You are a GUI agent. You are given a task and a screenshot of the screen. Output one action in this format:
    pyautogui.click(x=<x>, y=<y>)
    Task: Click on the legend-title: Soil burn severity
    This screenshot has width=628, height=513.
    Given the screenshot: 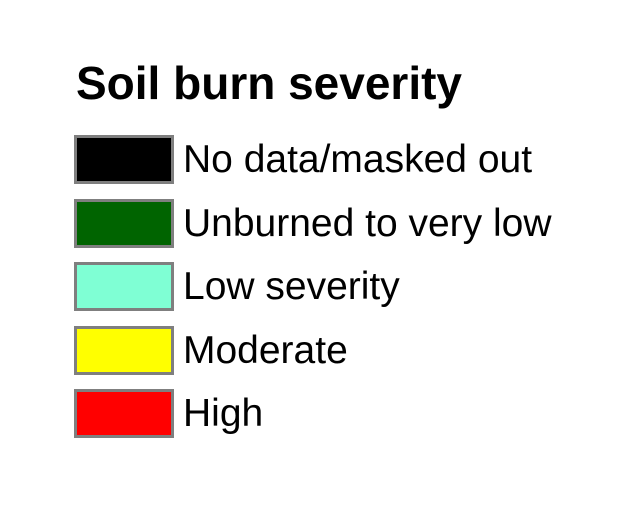 What is the action you would take?
    pyautogui.click(x=269, y=83)
    